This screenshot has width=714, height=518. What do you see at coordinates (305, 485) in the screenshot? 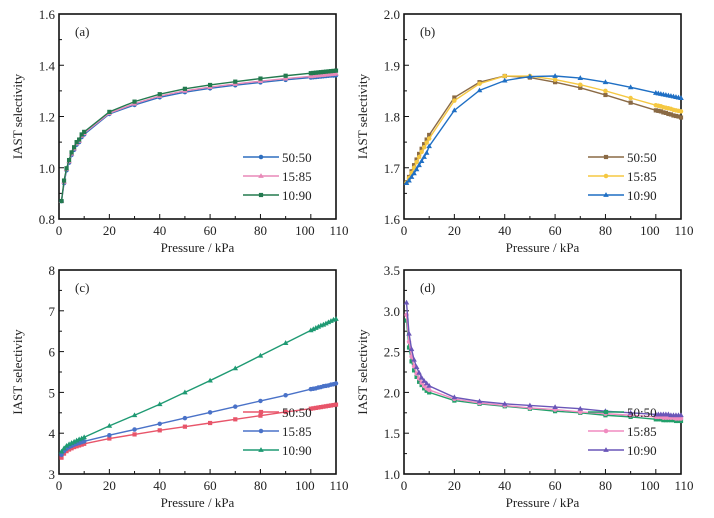
I see `x-tick-label: 100` at bounding box center [305, 485].